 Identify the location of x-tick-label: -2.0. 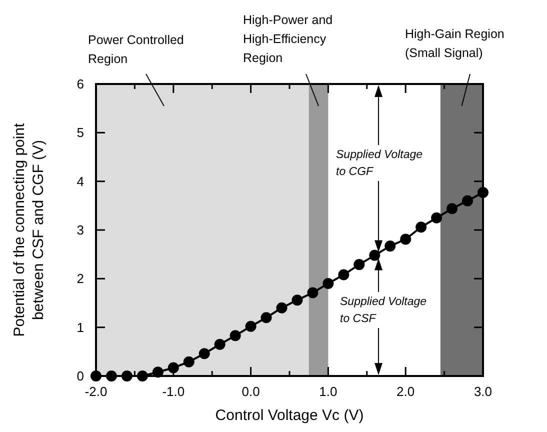
(96, 391).